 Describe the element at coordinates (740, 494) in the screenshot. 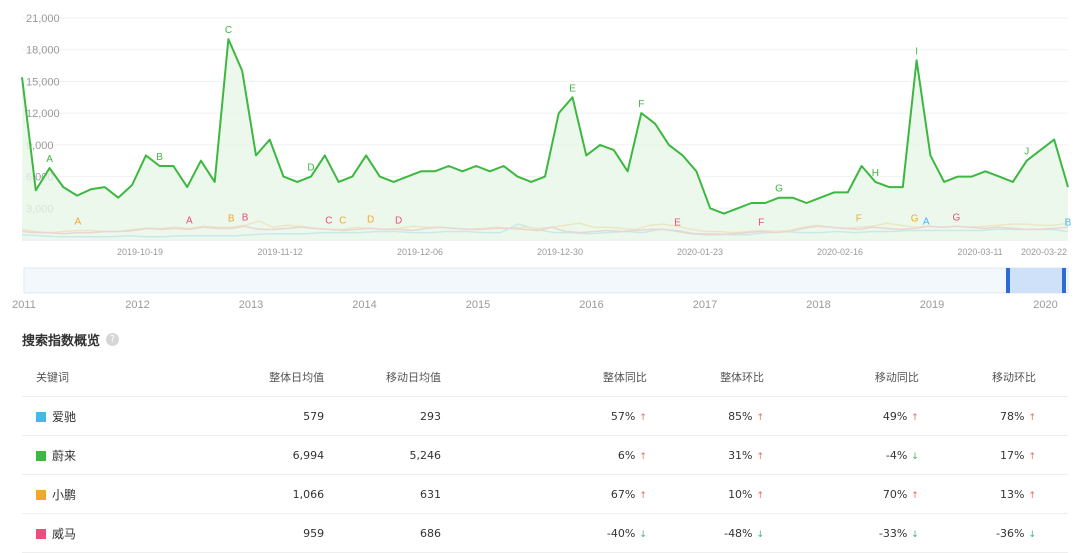

I see `cell-value: 10%` at that location.